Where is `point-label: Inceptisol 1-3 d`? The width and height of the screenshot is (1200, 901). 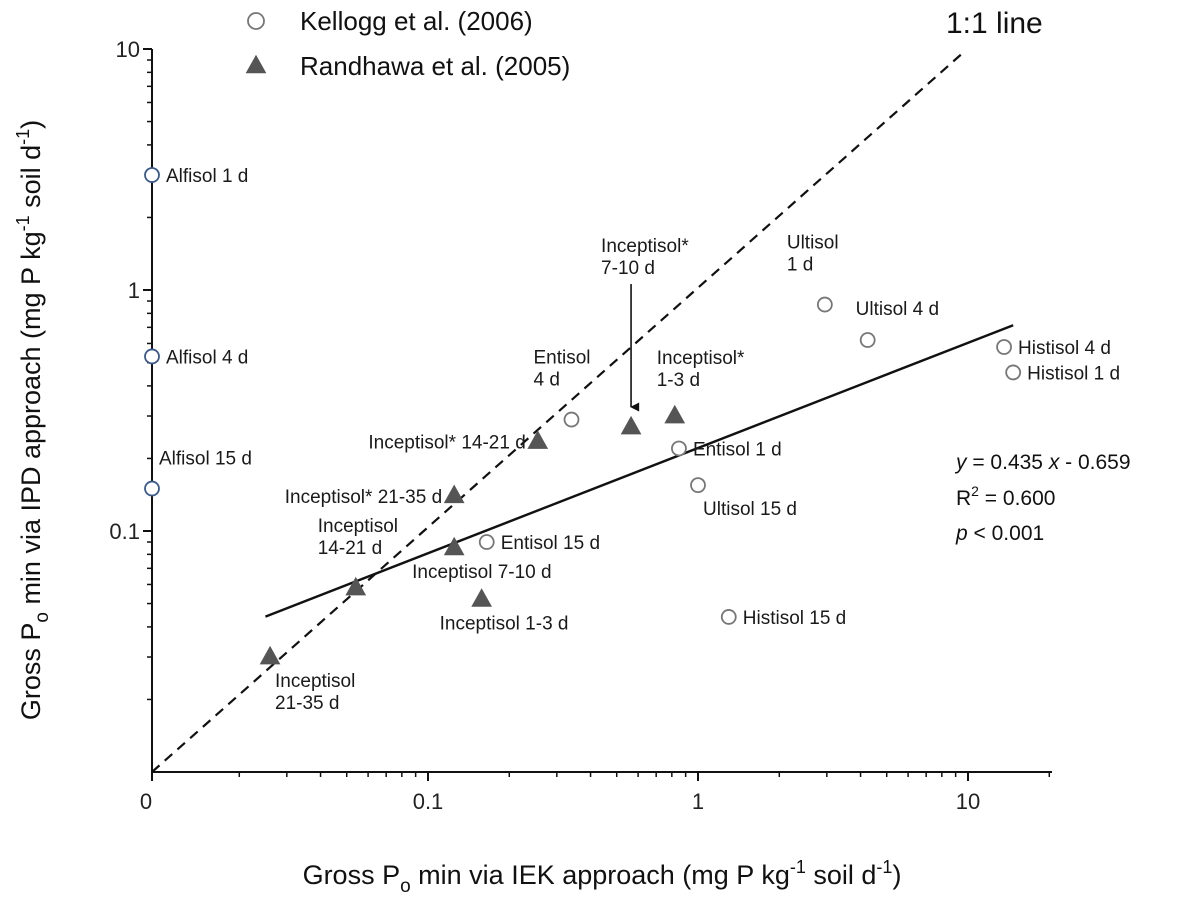
point-label: Inceptisol 1-3 d is located at coordinates (504, 623).